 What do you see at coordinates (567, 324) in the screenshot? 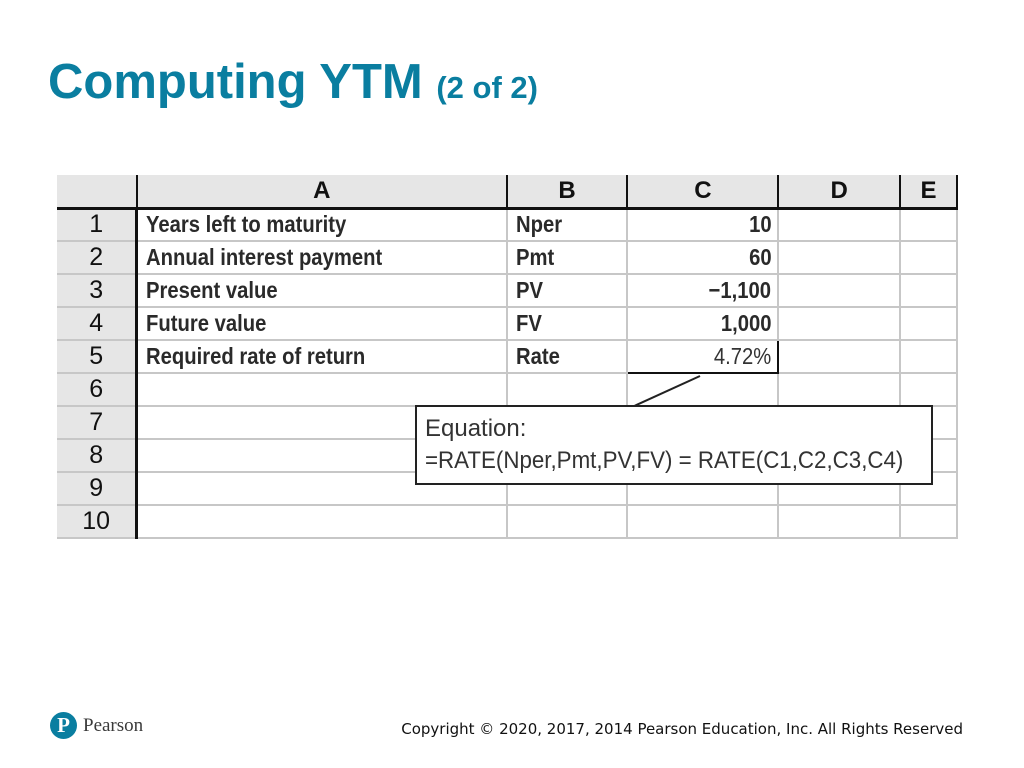
I see `cell-b4: FV` at bounding box center [567, 324].